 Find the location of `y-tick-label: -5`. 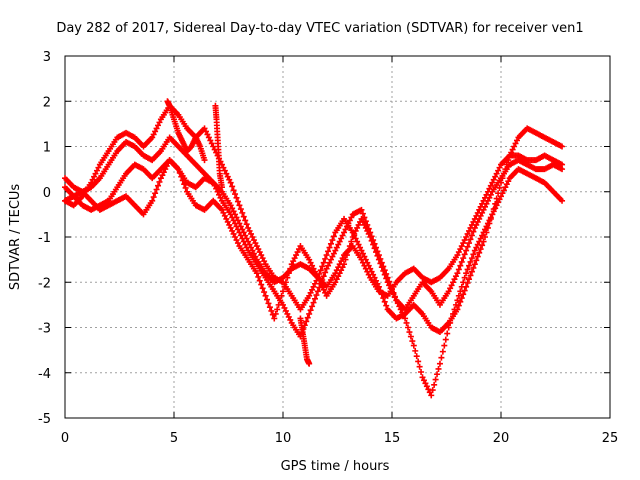

y-tick-label: -5 is located at coordinates (44, 419).